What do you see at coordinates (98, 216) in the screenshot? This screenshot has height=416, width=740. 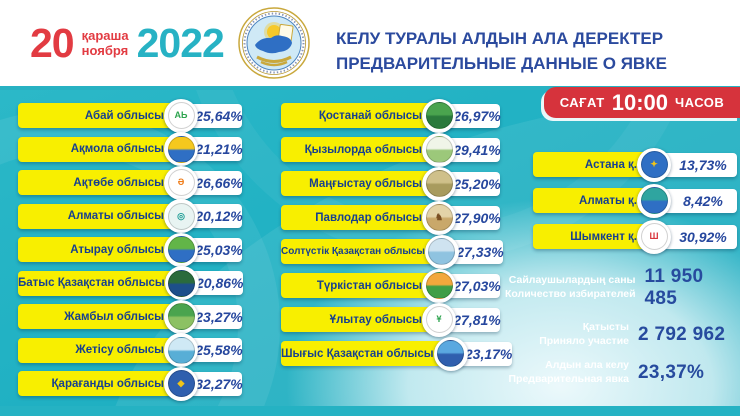 I see `region-label: Алматы облысы` at bounding box center [98, 216].